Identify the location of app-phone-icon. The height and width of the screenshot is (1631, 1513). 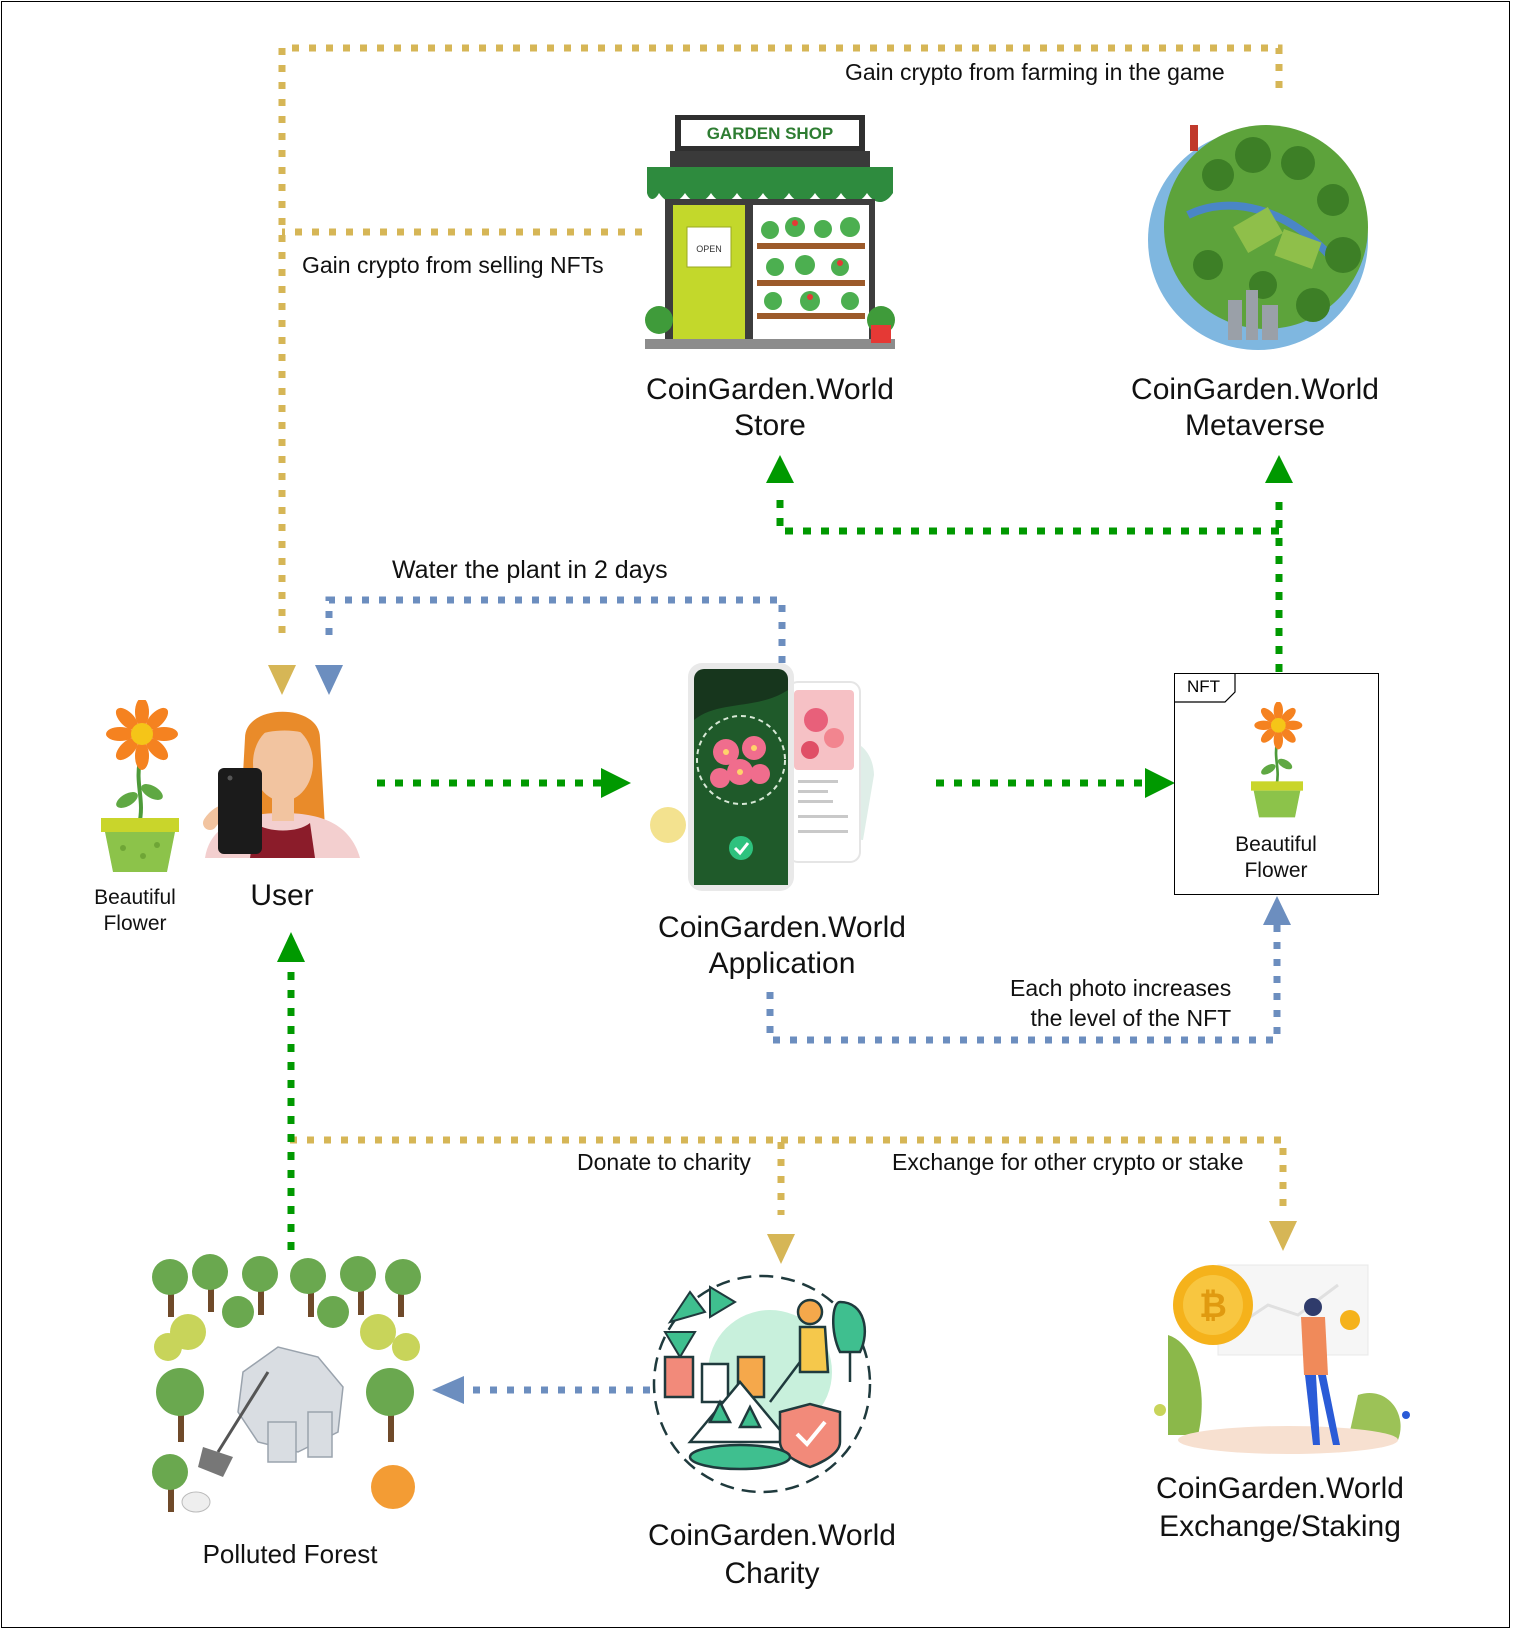
(762, 777).